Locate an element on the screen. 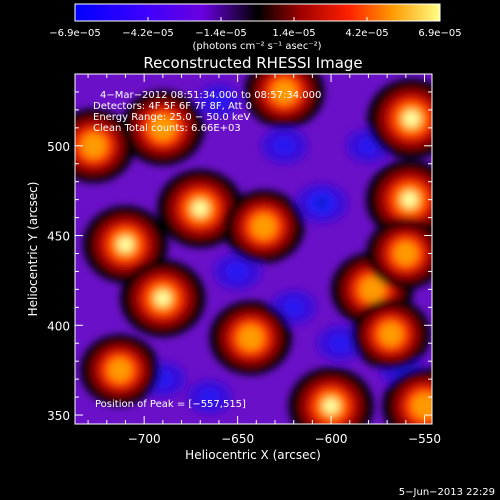 The width and height of the screenshot is (500, 500). colorbar-tick-label: 1.4e−05 is located at coordinates (293, 33).